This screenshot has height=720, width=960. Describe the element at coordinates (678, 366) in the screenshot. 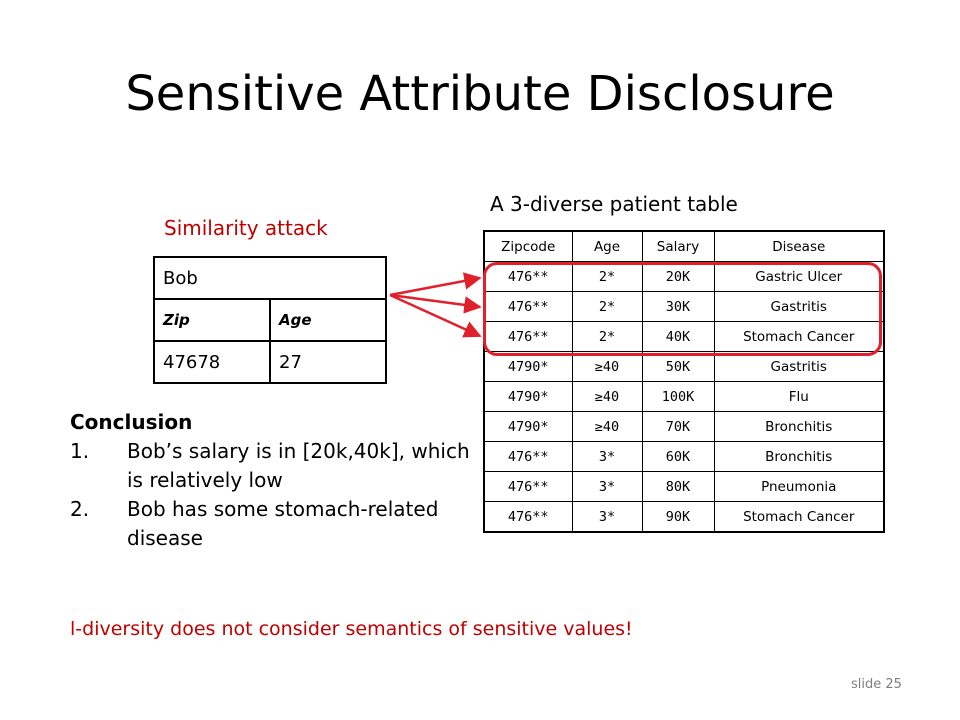

I see `cell-salary: 50K` at that location.